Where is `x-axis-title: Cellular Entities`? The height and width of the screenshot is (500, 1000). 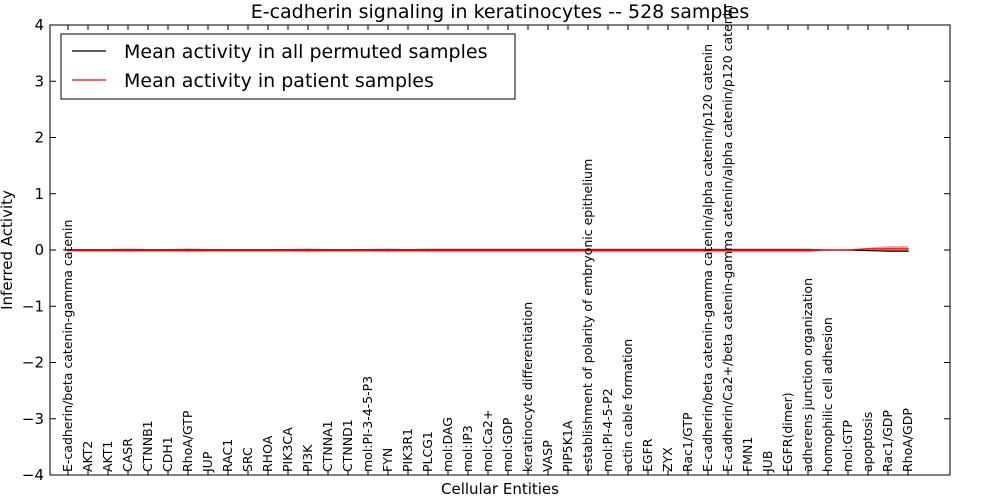 x-axis-title: Cellular Entities is located at coordinates (500, 489).